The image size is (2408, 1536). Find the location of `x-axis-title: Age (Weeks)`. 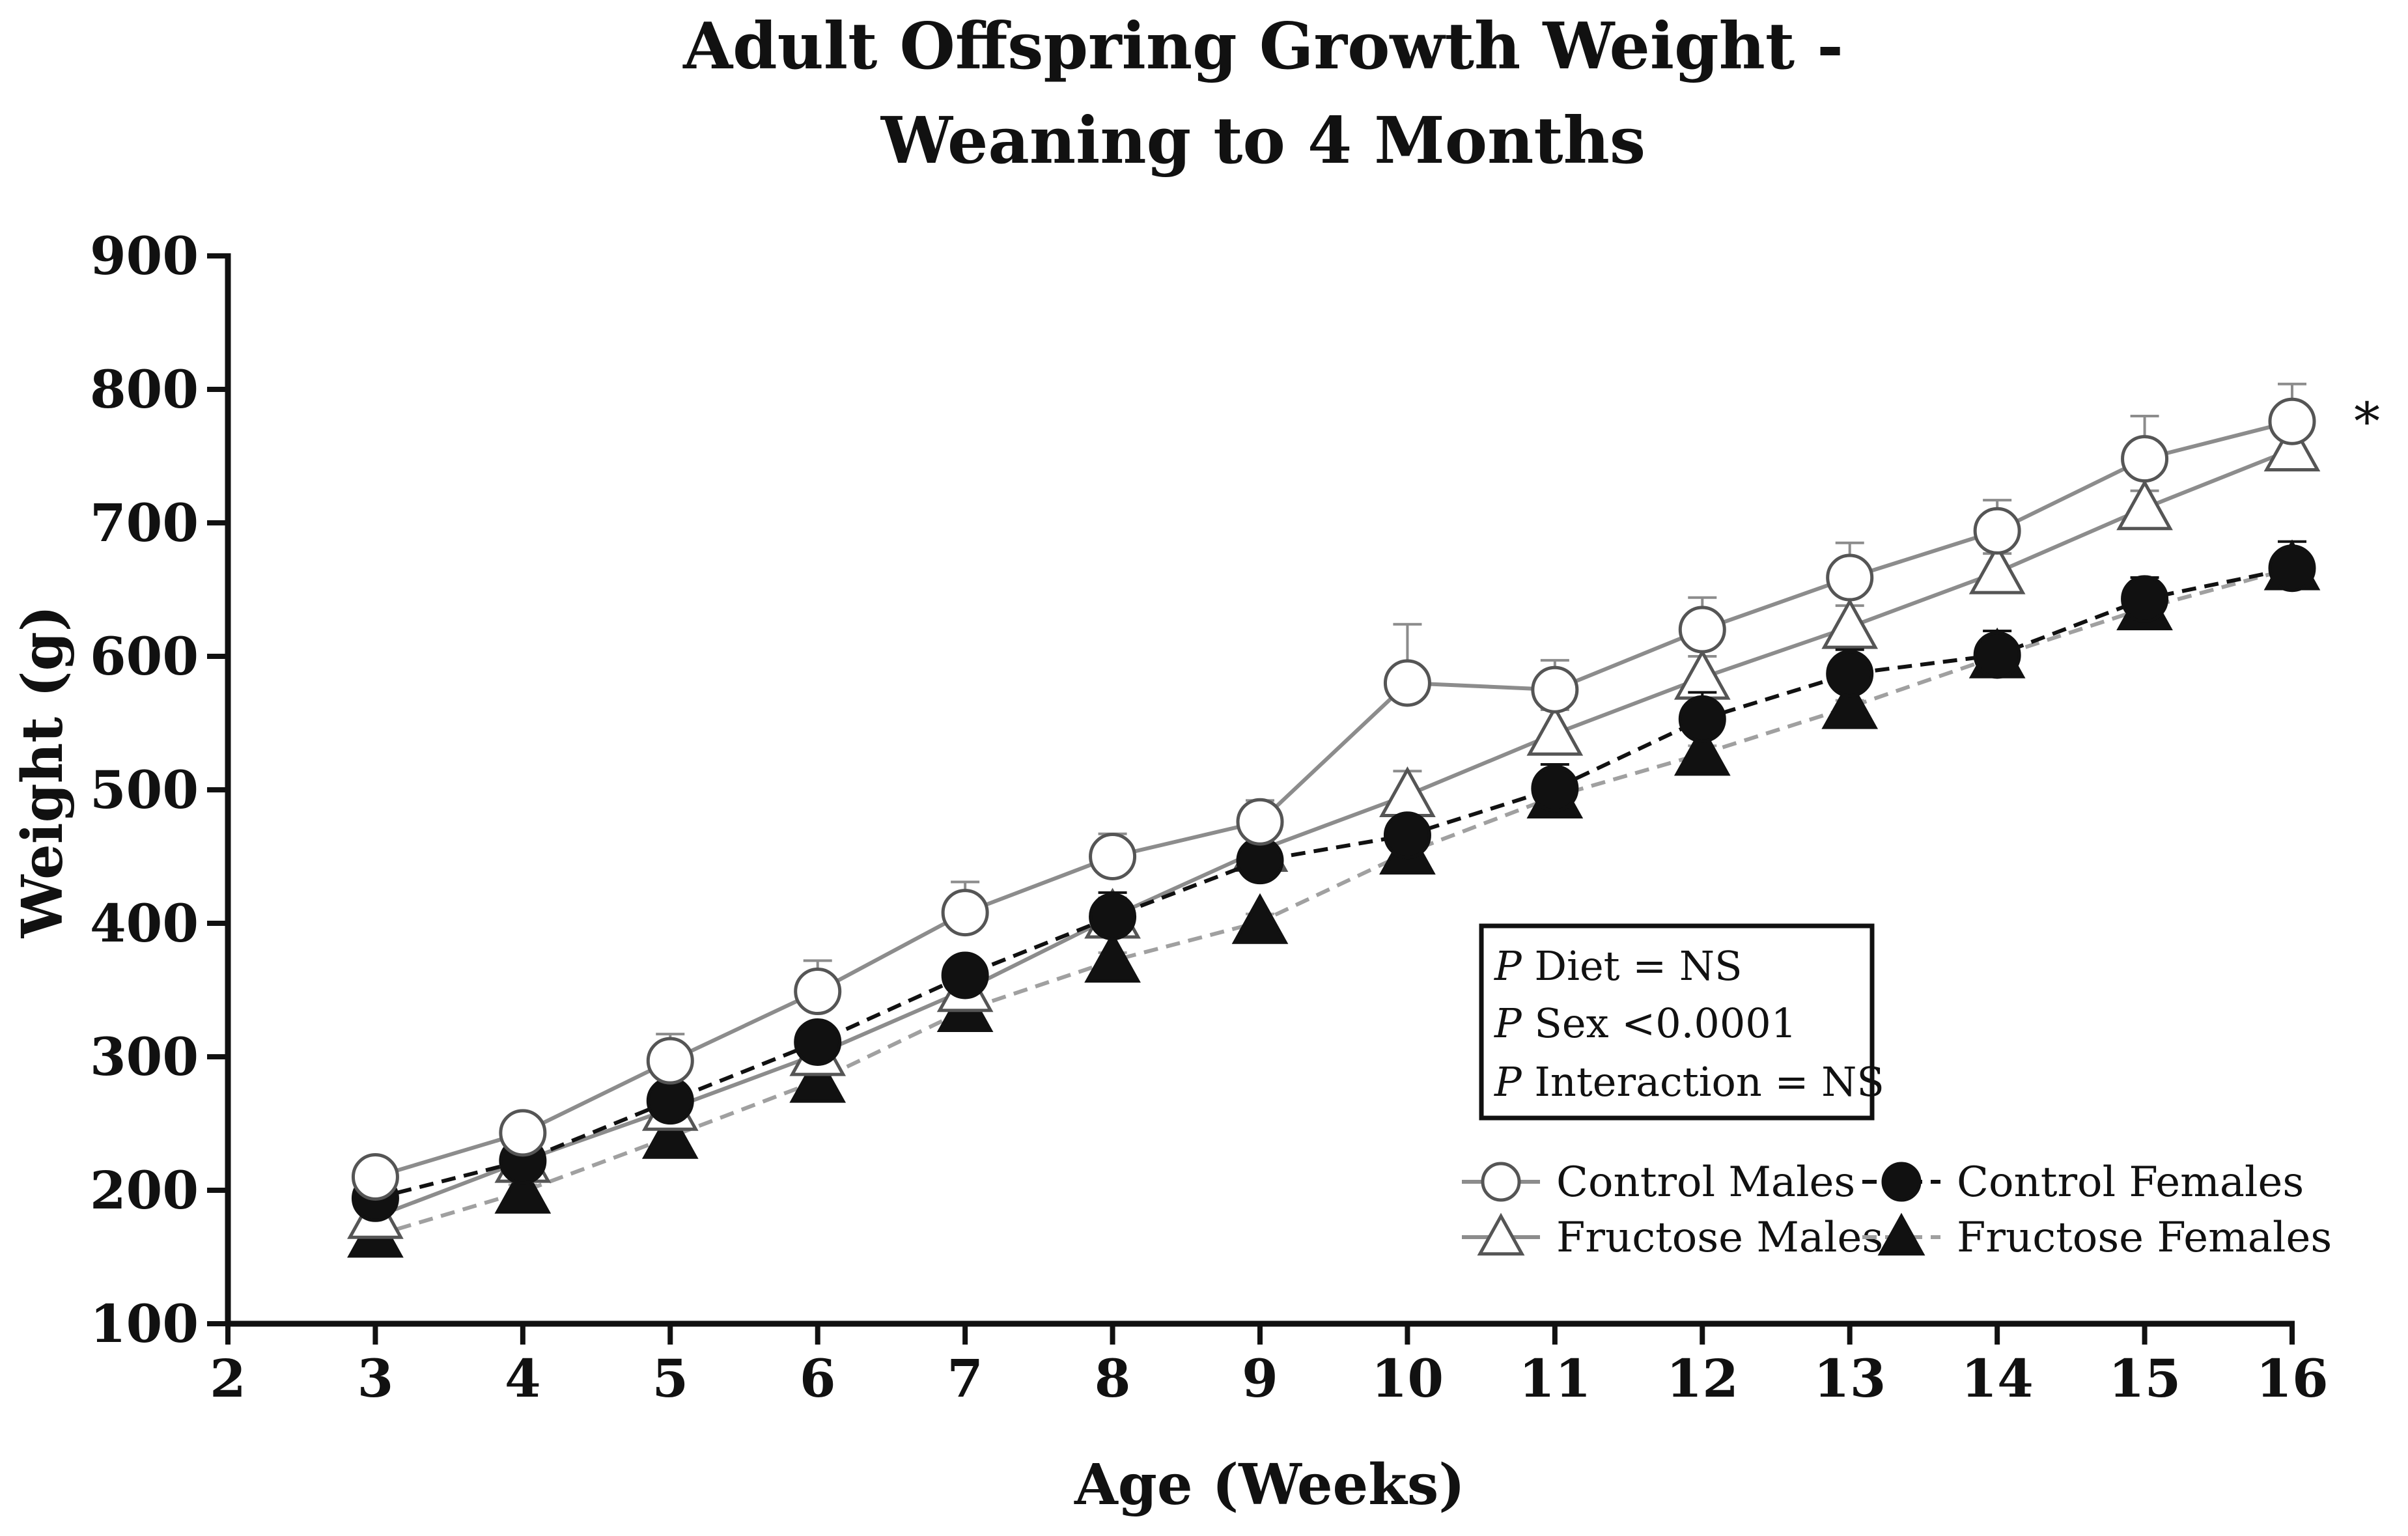

x-axis-title: Age (Weeks) is located at coordinates (1270, 1485).